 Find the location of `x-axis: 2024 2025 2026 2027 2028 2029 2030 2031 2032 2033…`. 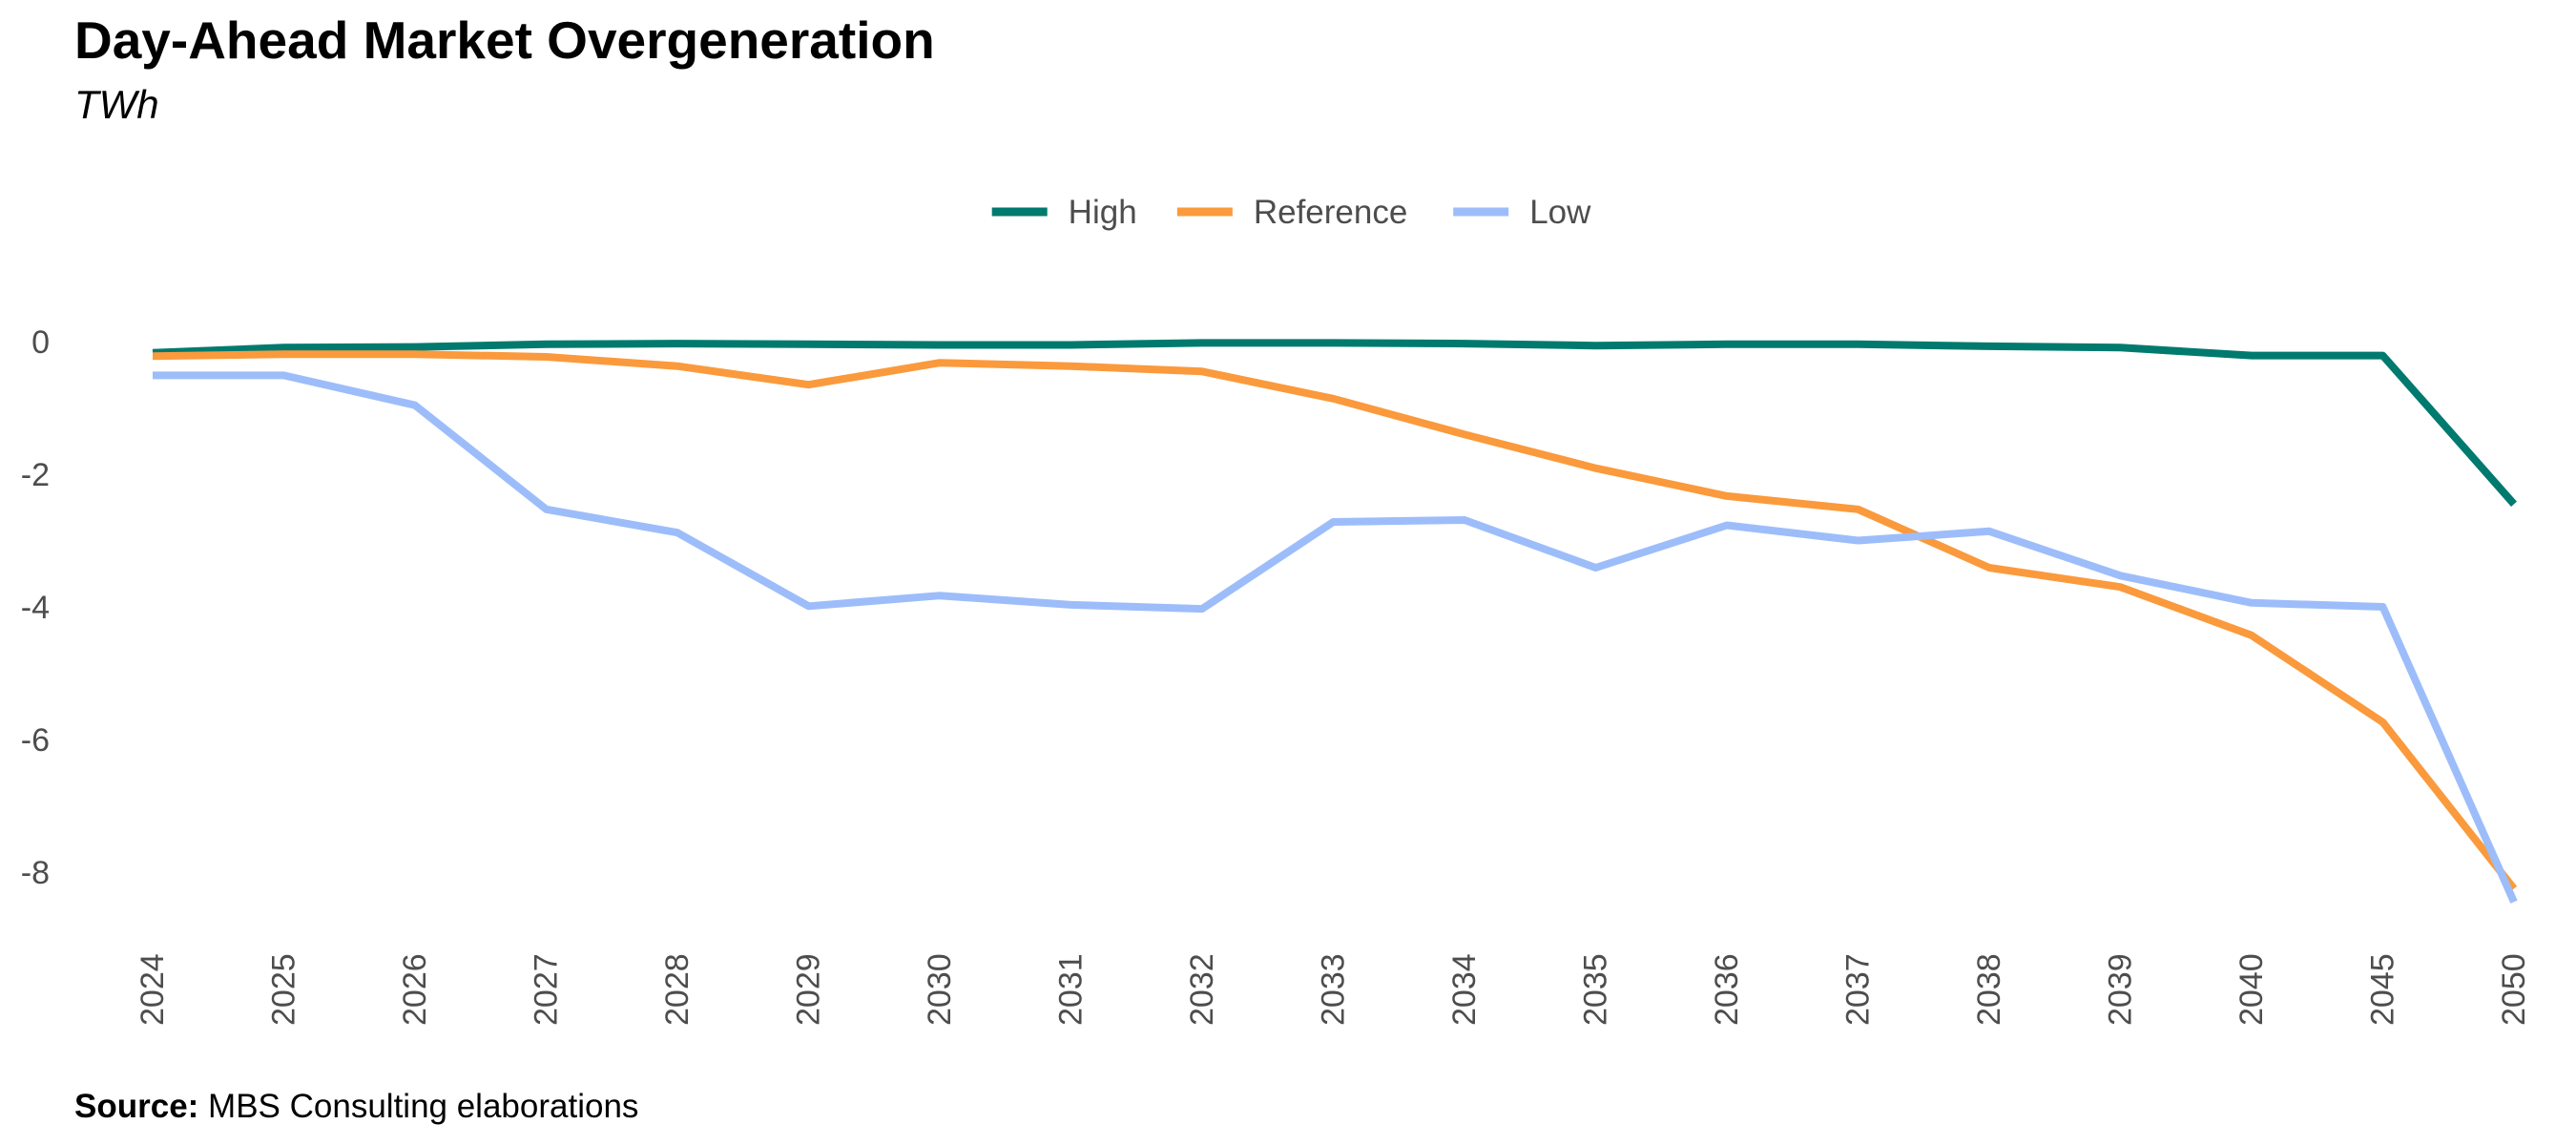

x-axis: 2024 2025 2026 2027 2028 2029 2030 2031 2032 2033… is located at coordinates (1333, 990).